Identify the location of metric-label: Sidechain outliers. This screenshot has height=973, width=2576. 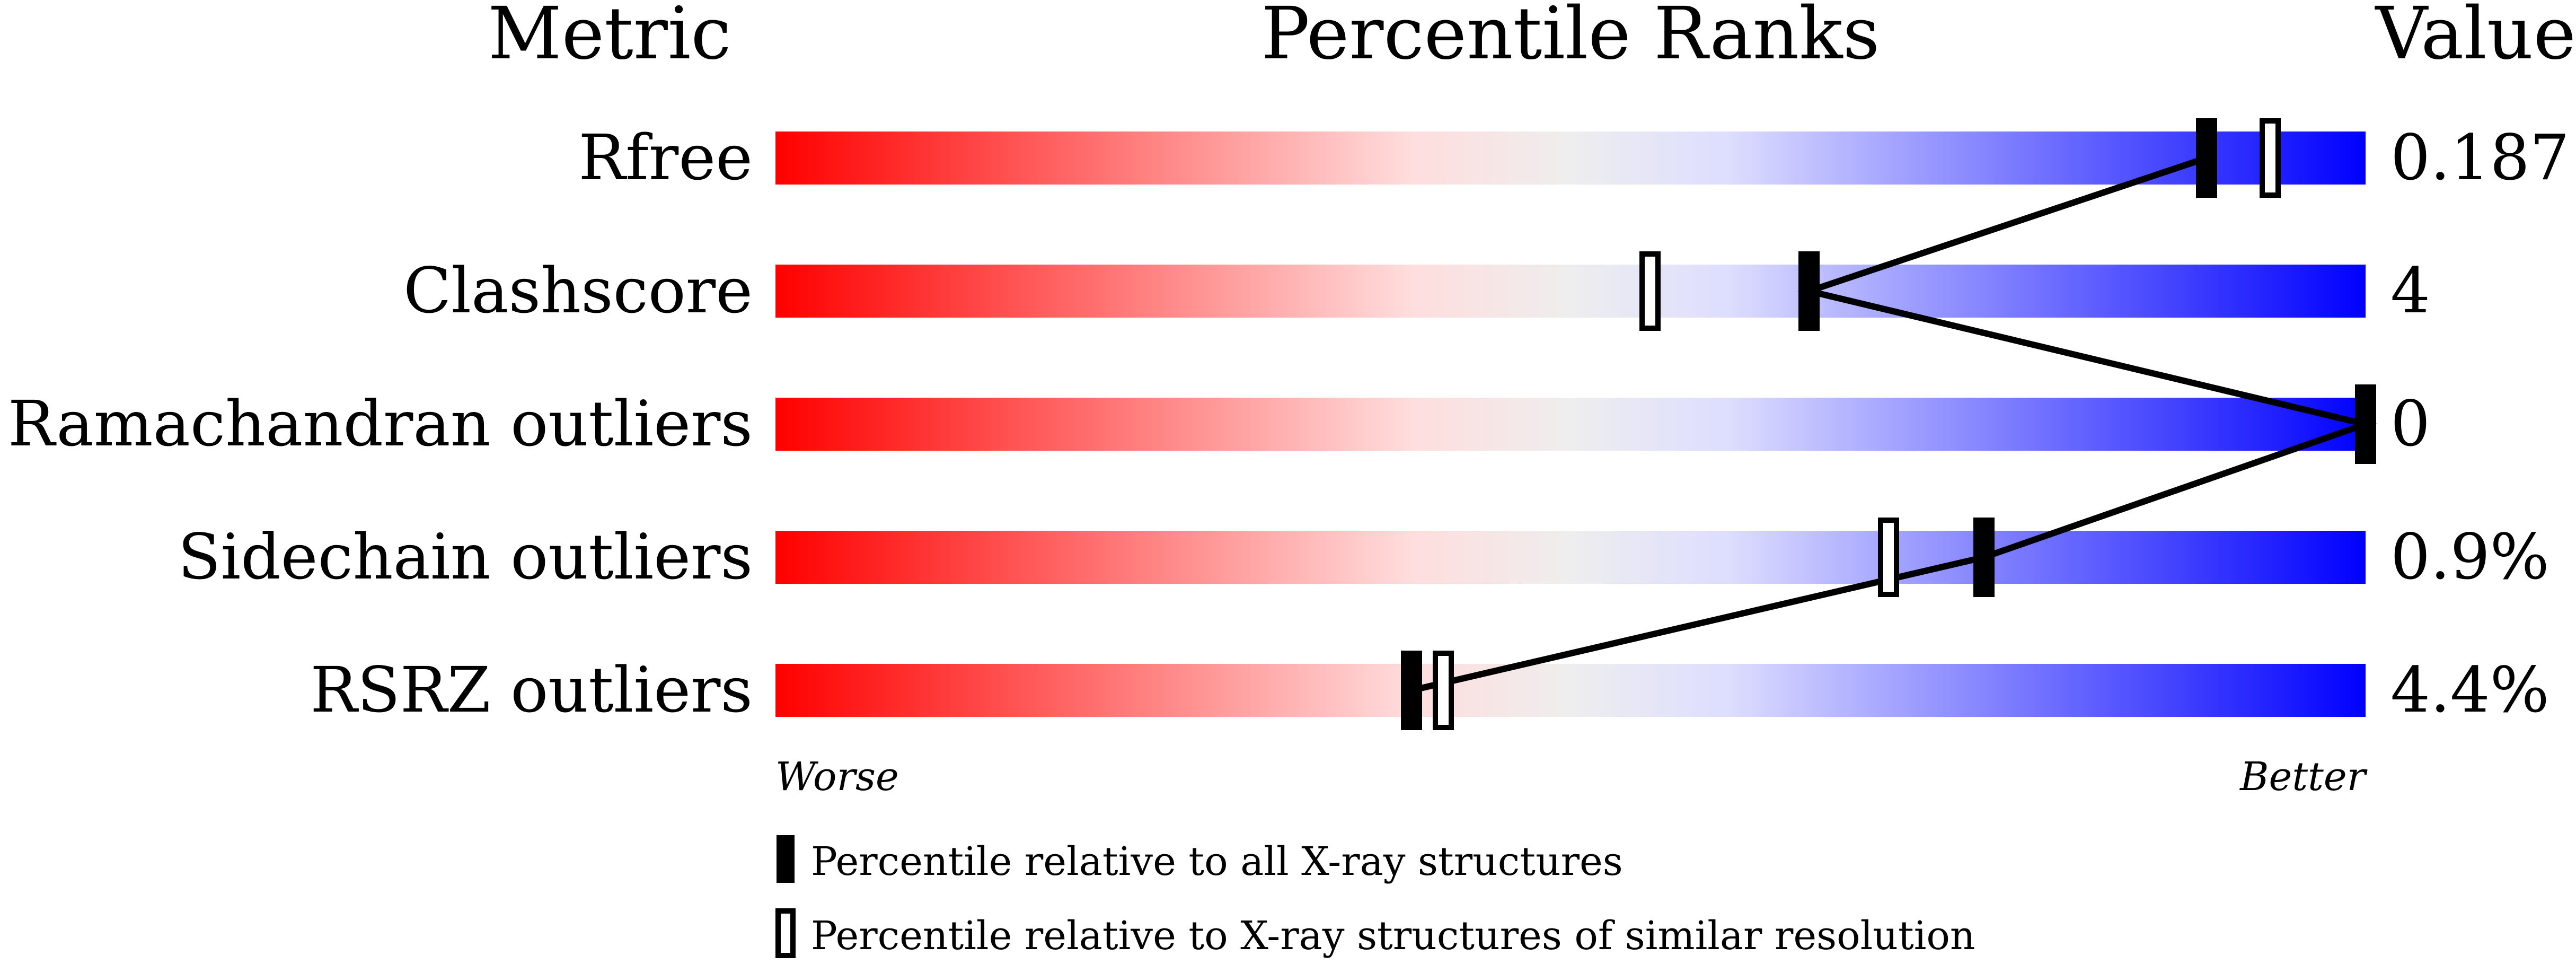
(465, 556).